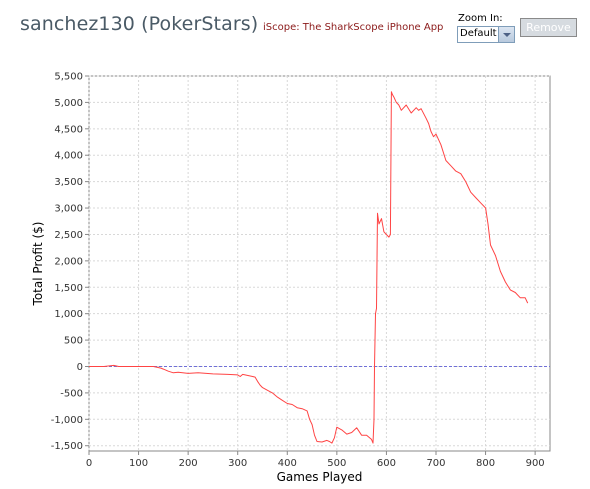  I want to click on x-tick-label: 600, so click(386, 463).